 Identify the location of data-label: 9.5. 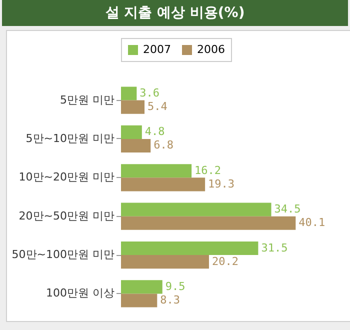
(175, 286).